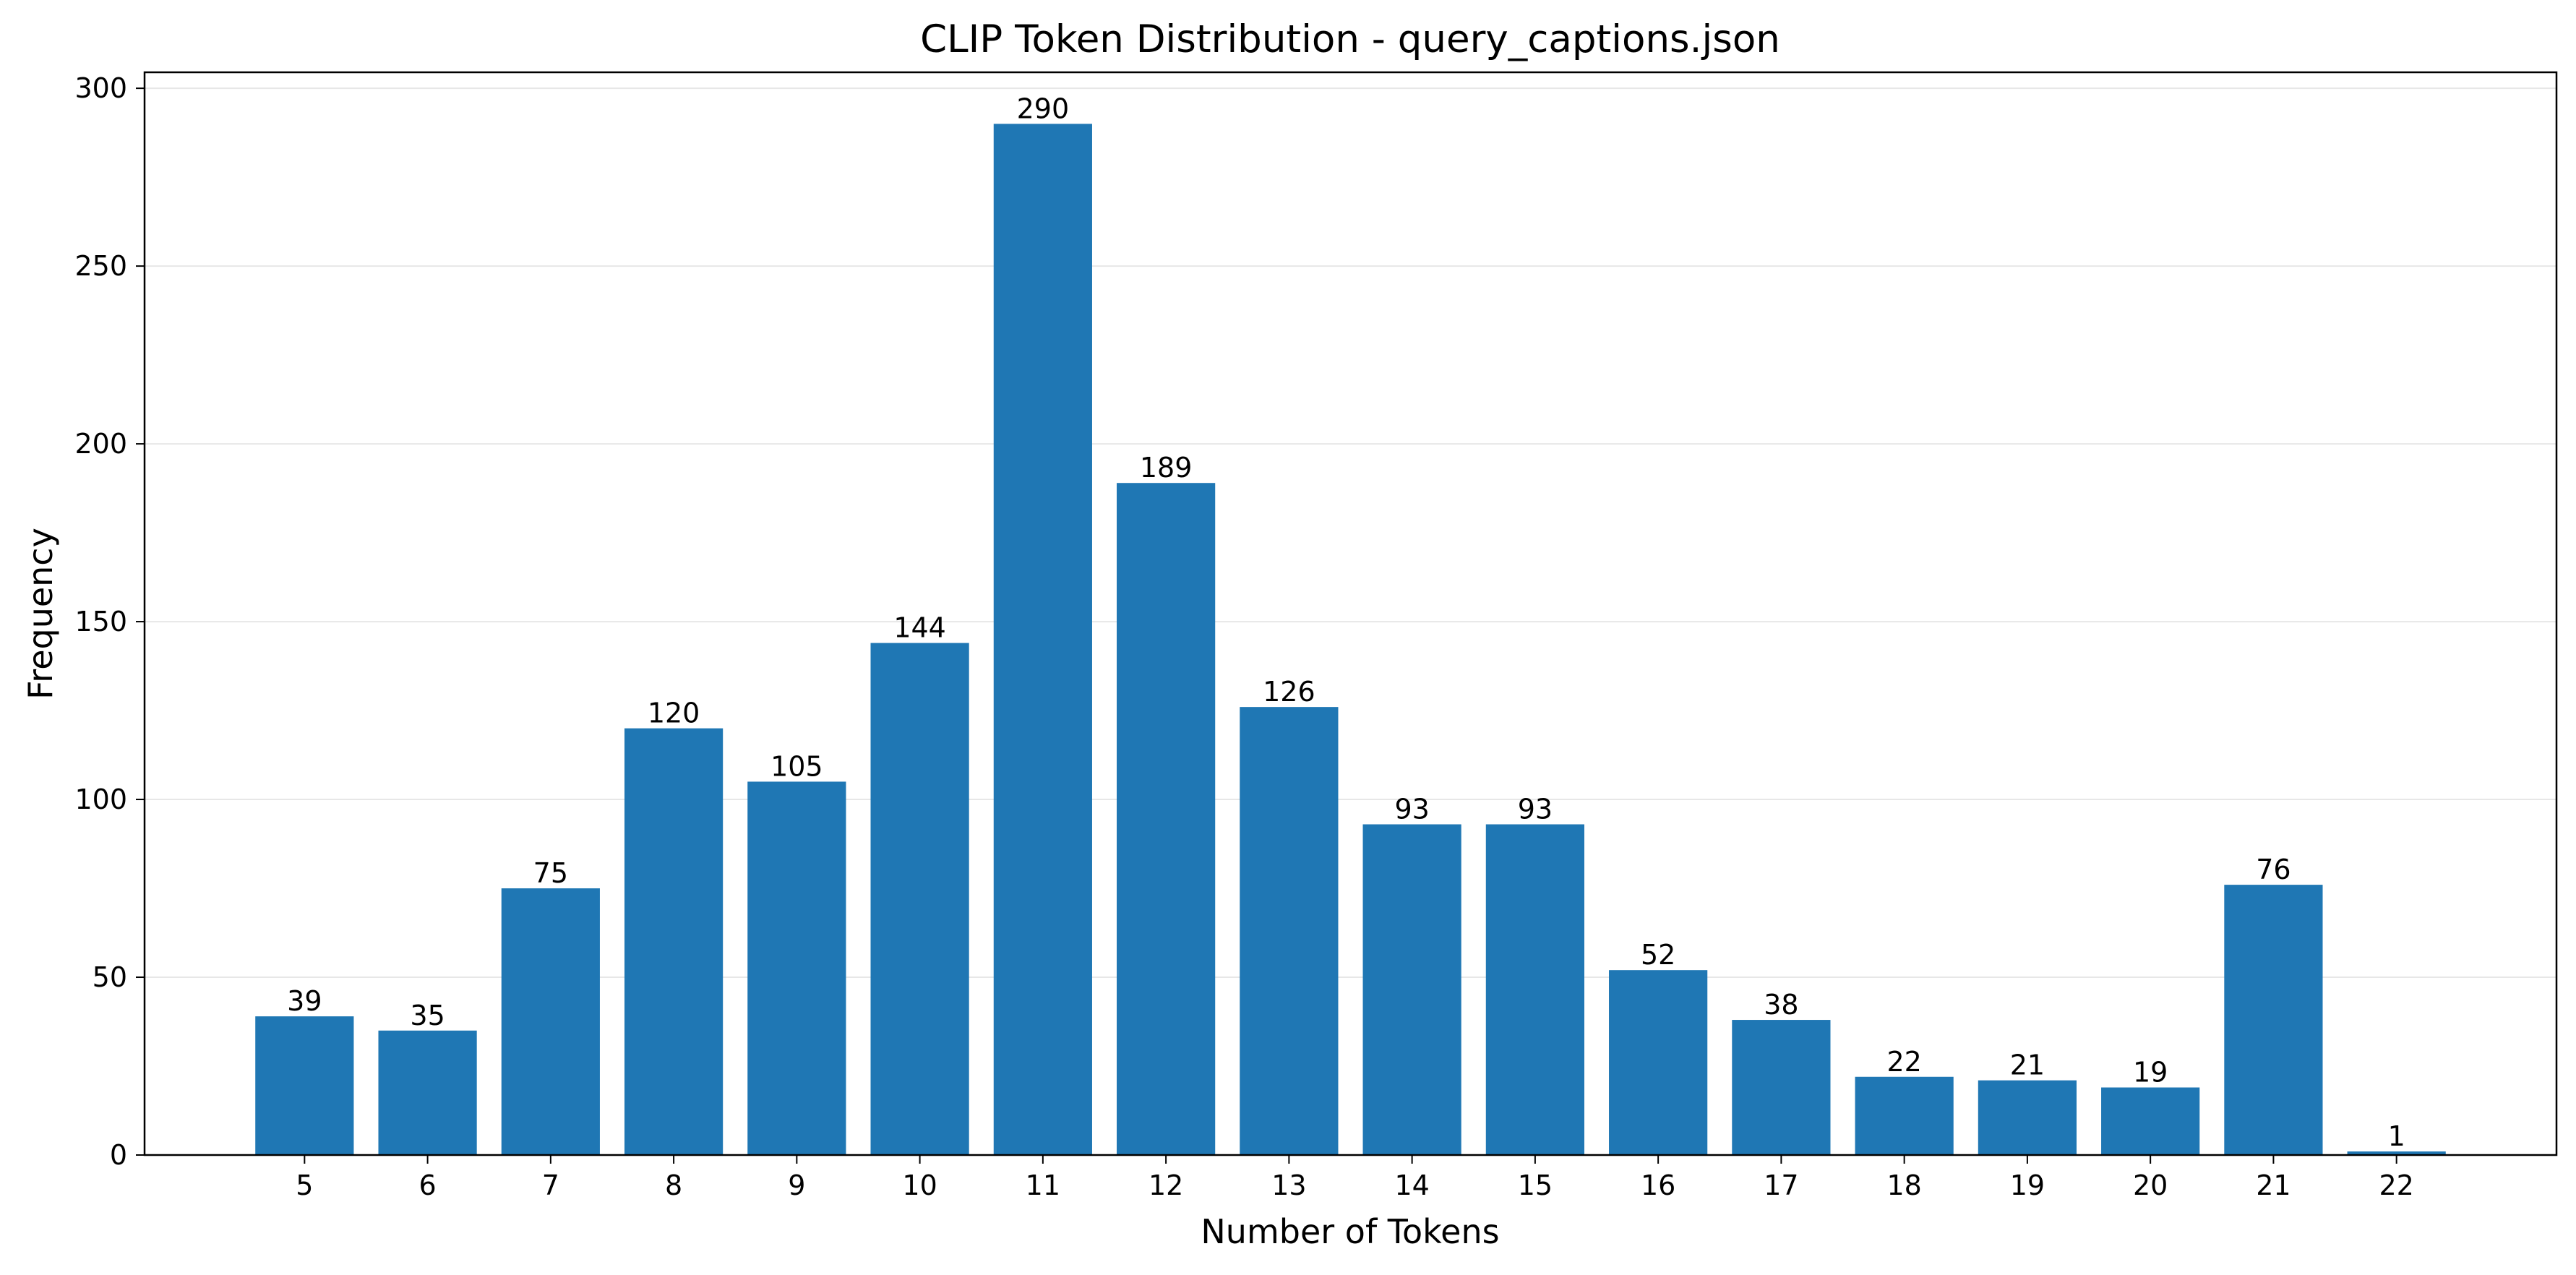 This screenshot has height=1275, width=2576. Describe the element at coordinates (797, 766) in the screenshot. I see `data-label-9: 105` at that location.